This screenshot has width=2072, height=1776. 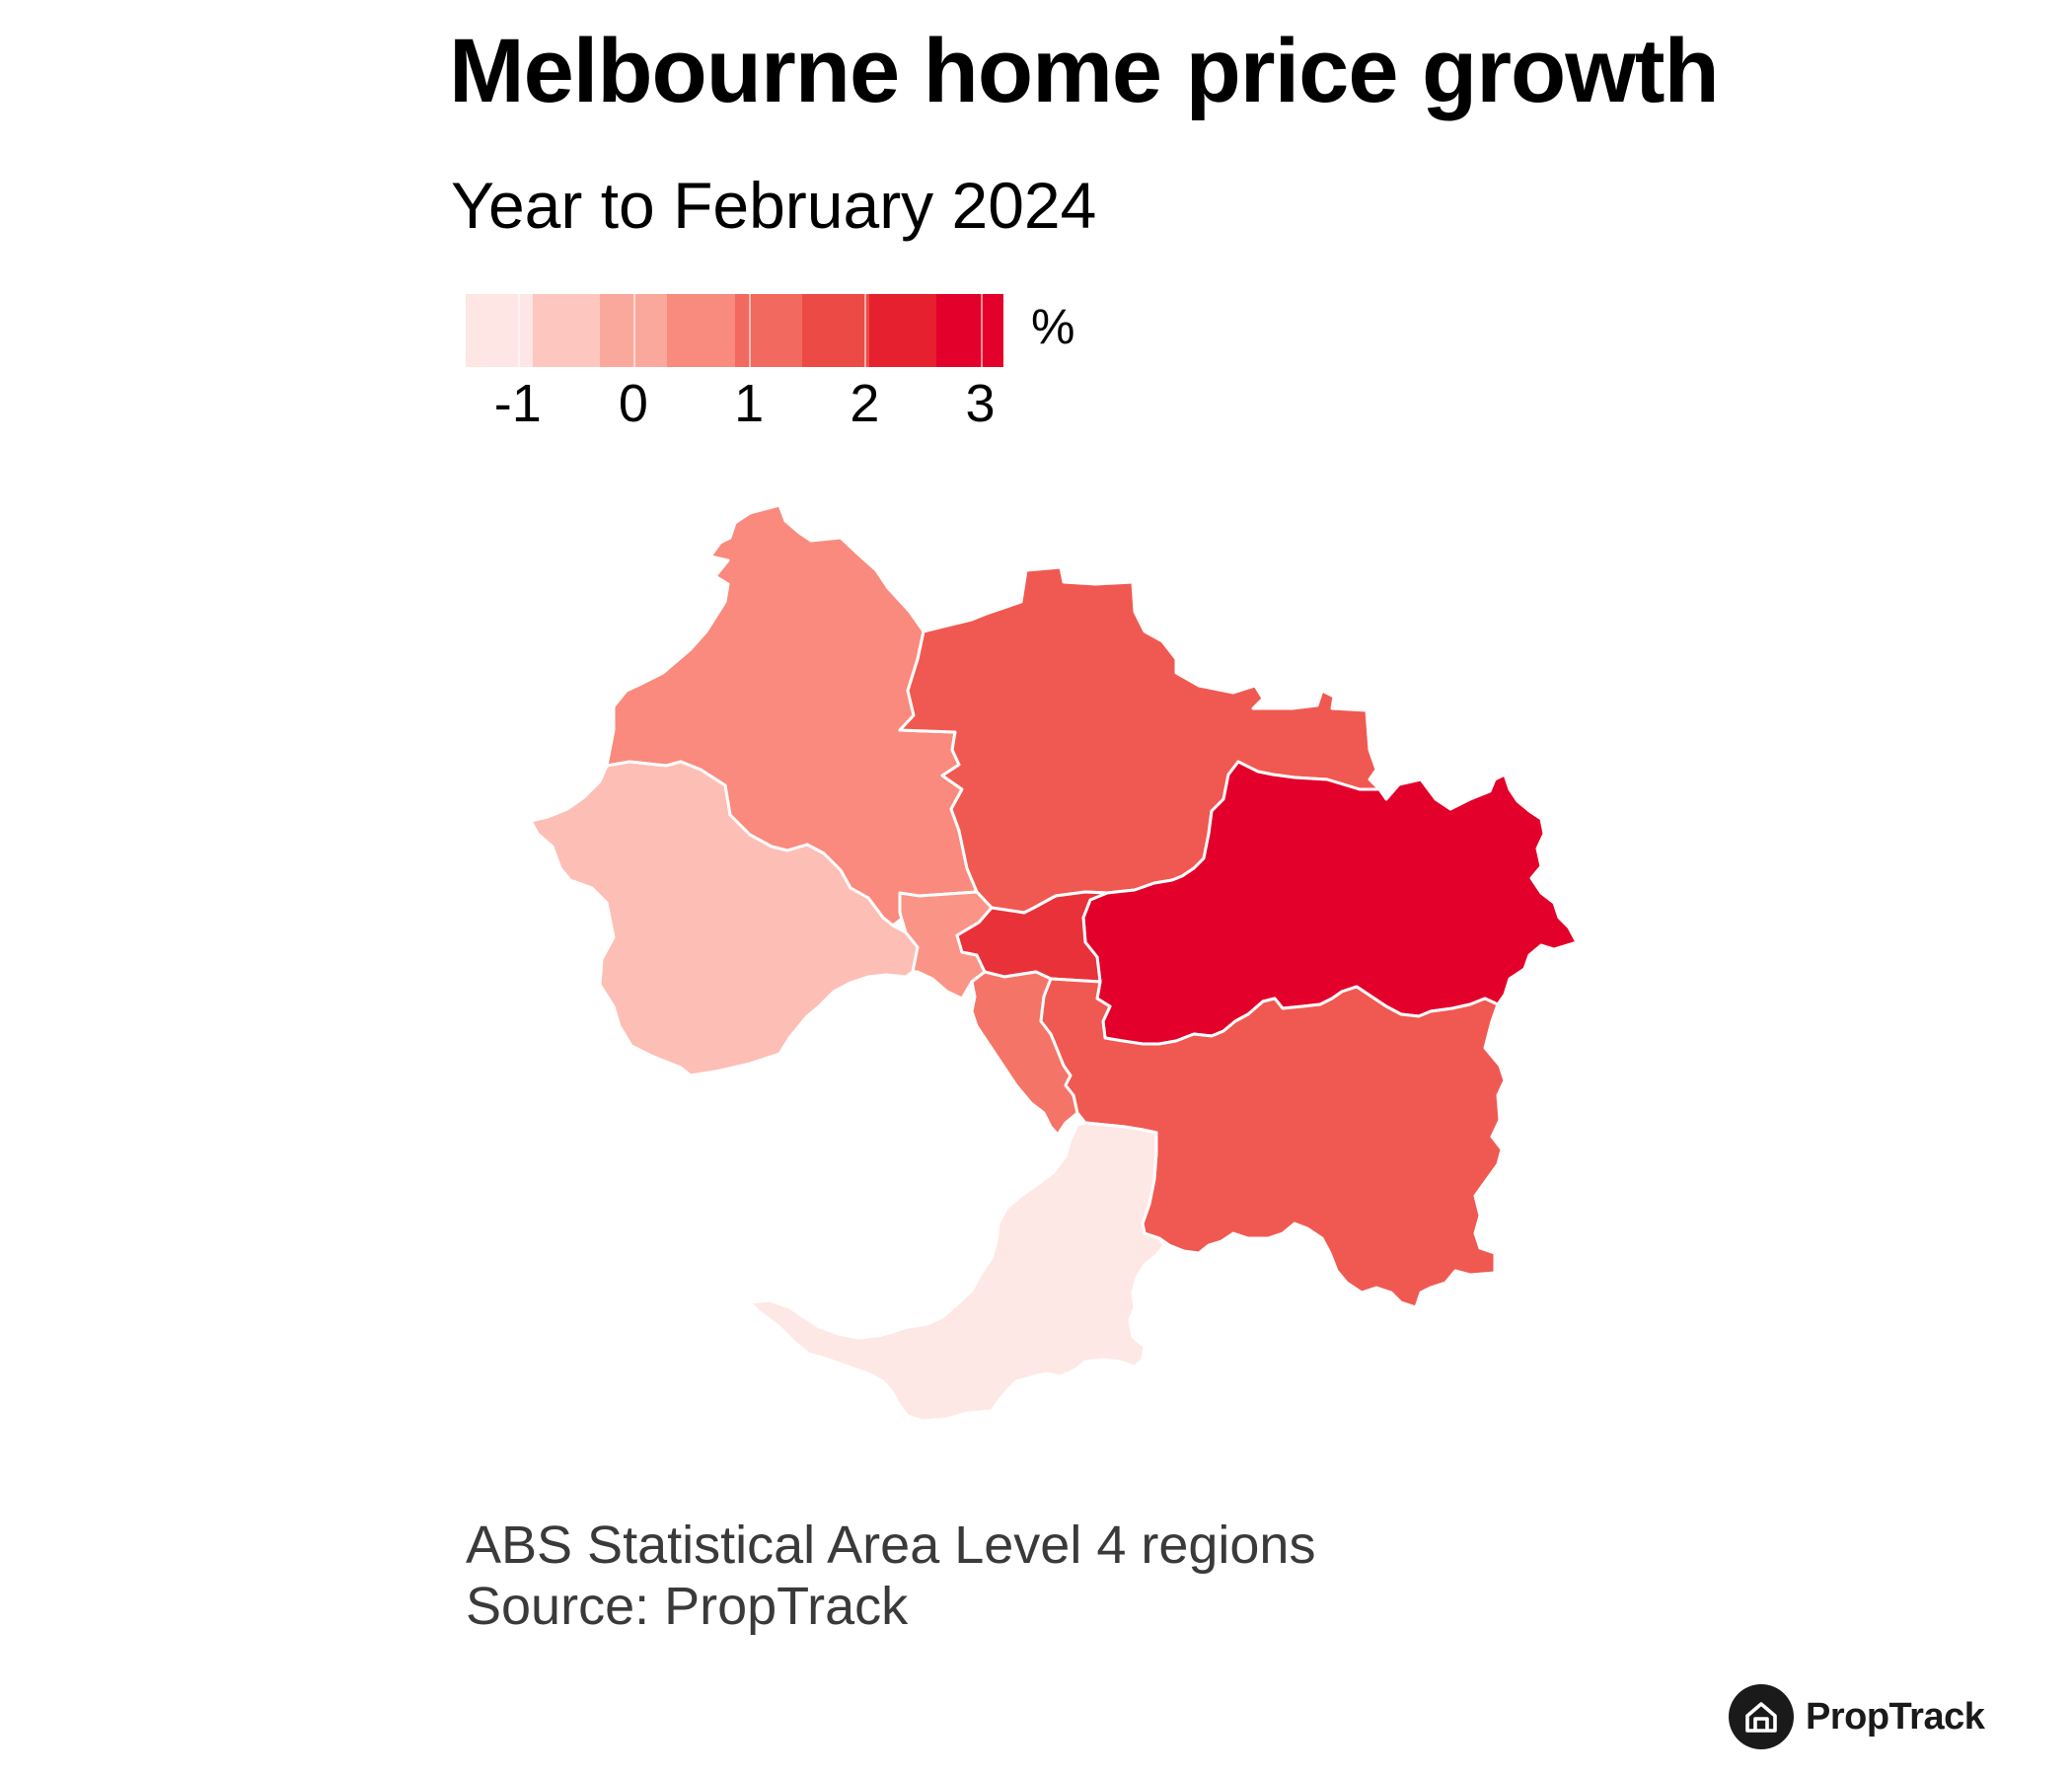 I want to click on chart-title: Melbourne home price growth, so click(x=1084, y=71).